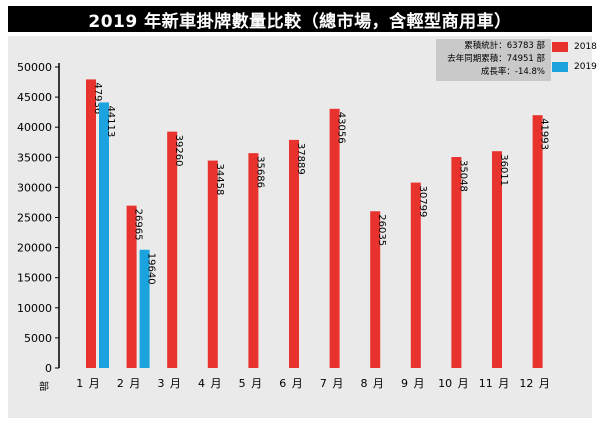  I want to click on data-label: 47936, so click(97, 98).